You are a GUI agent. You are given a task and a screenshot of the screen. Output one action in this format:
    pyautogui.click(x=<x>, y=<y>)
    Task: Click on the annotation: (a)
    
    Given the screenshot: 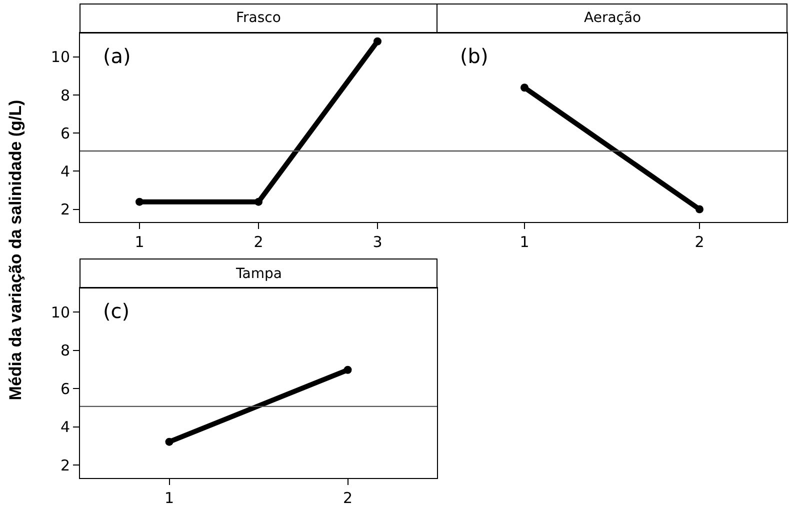 What is the action you would take?
    pyautogui.click(x=117, y=56)
    